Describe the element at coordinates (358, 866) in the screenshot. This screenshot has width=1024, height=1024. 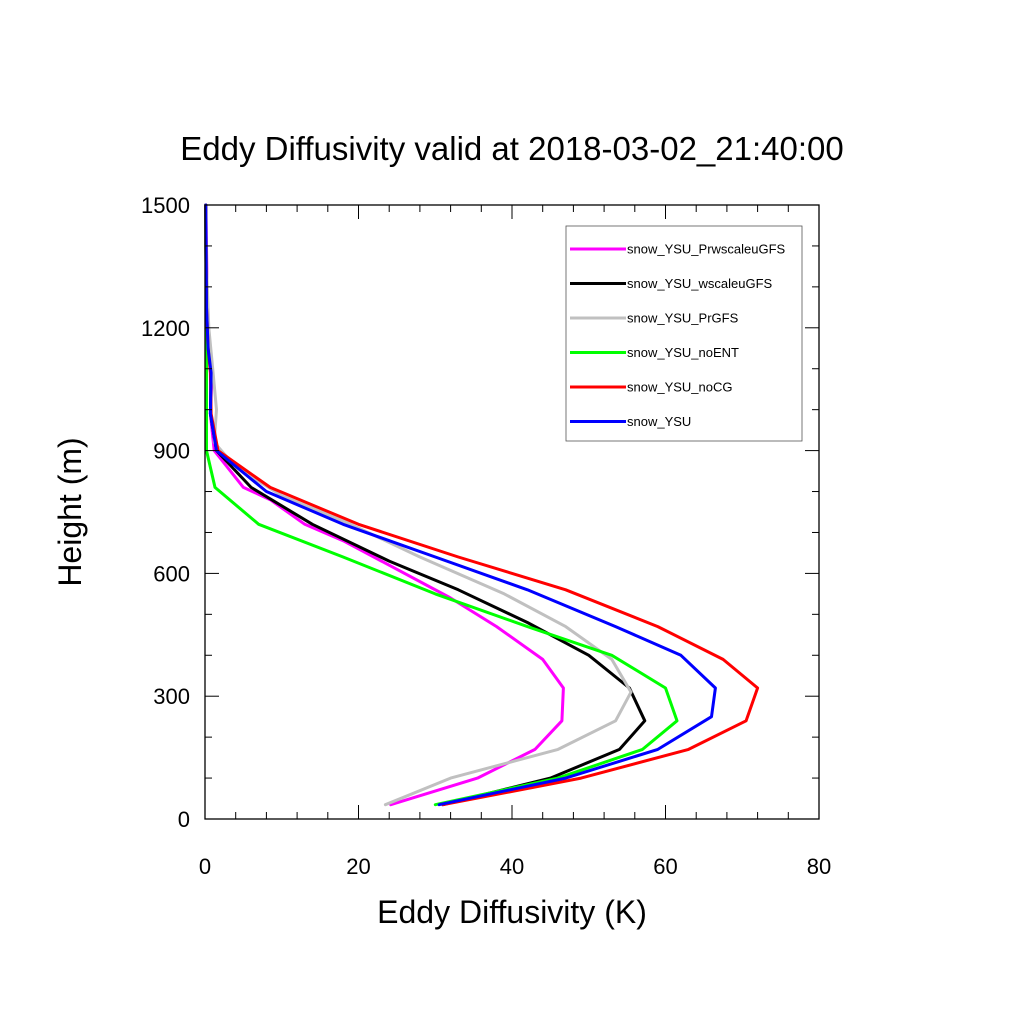
I see `x-tick-label: 20` at that location.